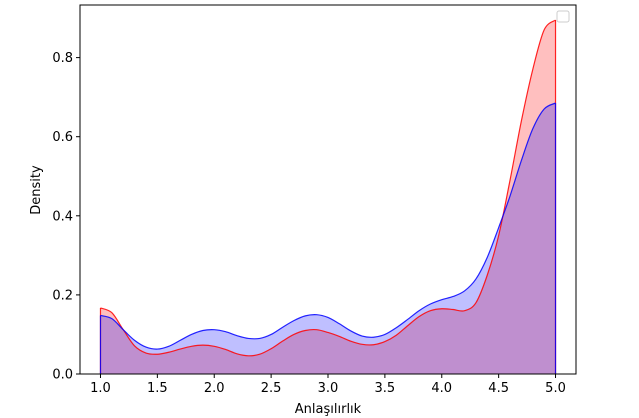  What do you see at coordinates (62, 137) in the screenshot?
I see `y-tick-label: 0.6` at bounding box center [62, 137].